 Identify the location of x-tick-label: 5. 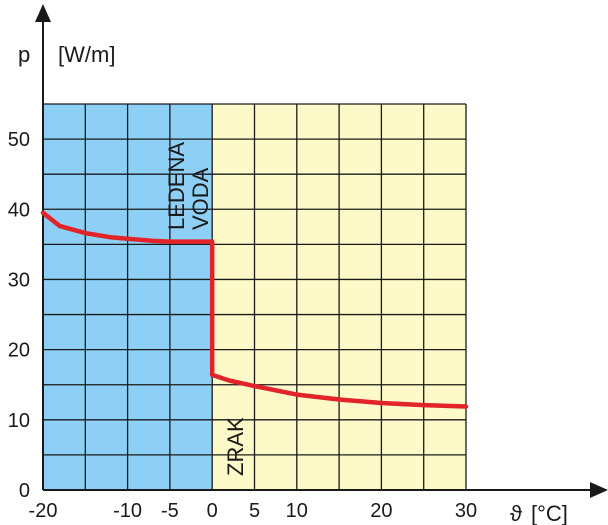
(254, 511).